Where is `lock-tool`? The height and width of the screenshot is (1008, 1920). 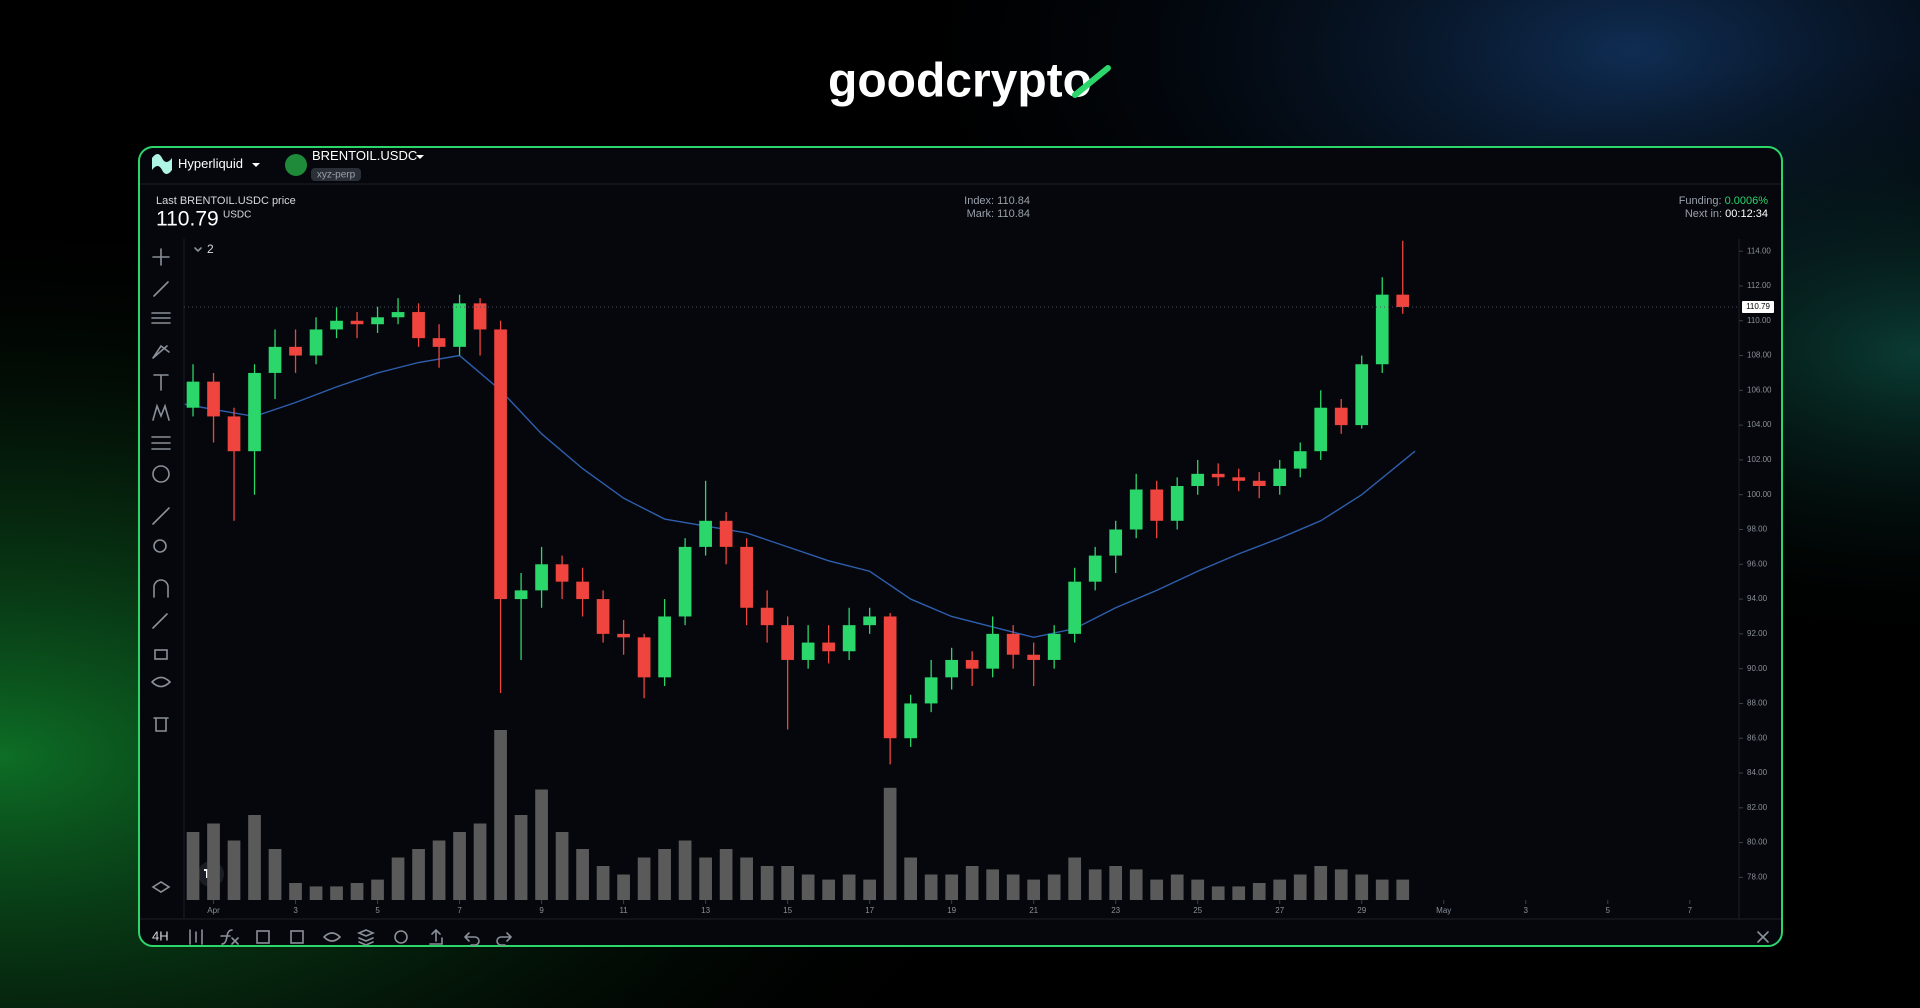 lock-tool is located at coordinates (161, 654).